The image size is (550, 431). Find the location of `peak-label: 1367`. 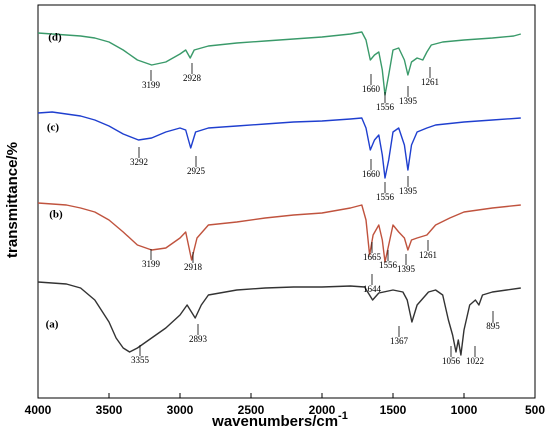

peak-label: 1367 is located at coordinates (399, 341).